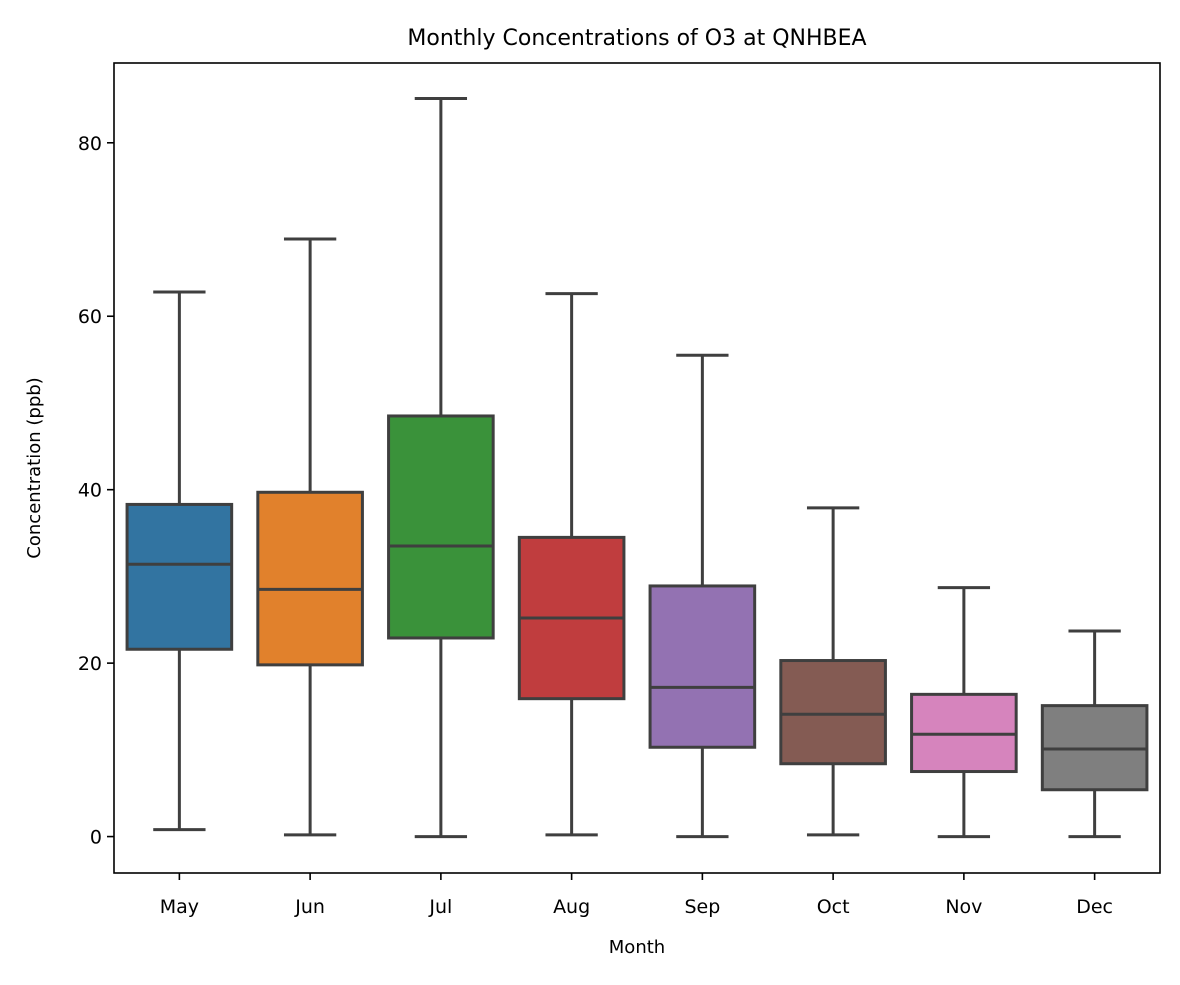 Image resolution: width=1180 pixels, height=985 pixels. Describe the element at coordinates (90, 317) in the screenshot. I see `y-tick-label: 60` at that location.